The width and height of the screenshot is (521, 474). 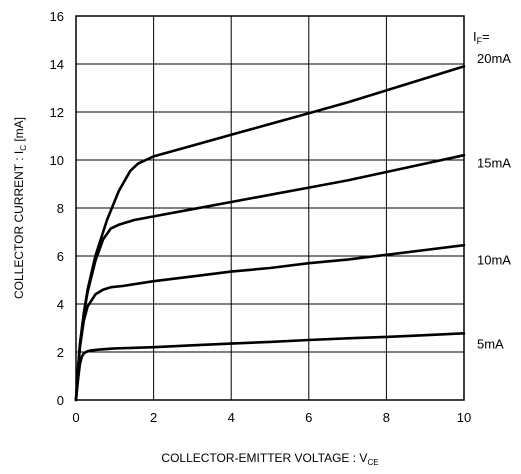 I want to click on series-label-20mA: 20mA, so click(x=494, y=58).